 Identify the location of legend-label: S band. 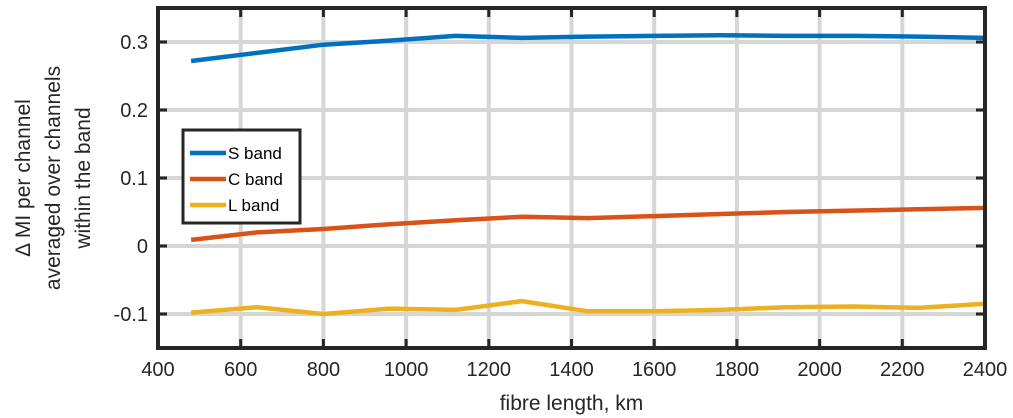
(255, 153).